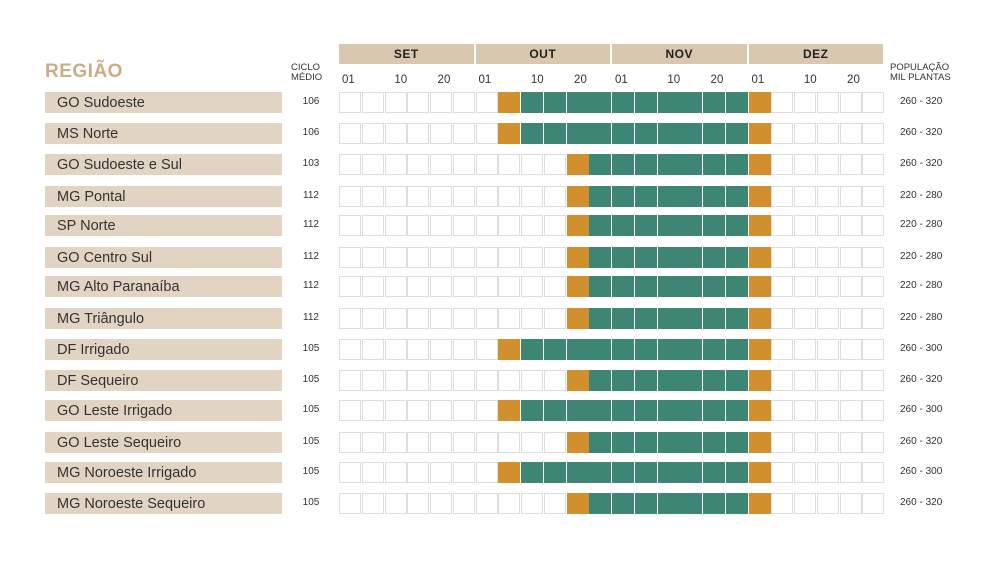 The width and height of the screenshot is (1000, 564). Describe the element at coordinates (853, 80) in the screenshot. I see `tick-label: 20` at that location.